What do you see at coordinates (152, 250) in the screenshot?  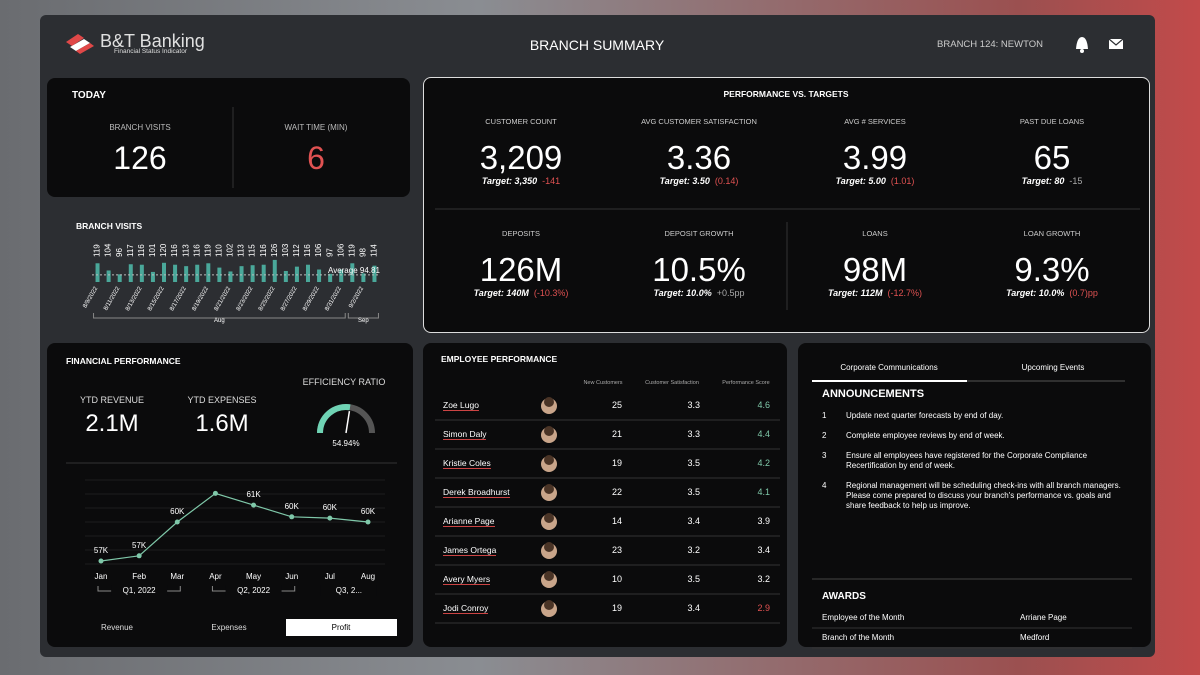 I see `data-label: 101` at bounding box center [152, 250].